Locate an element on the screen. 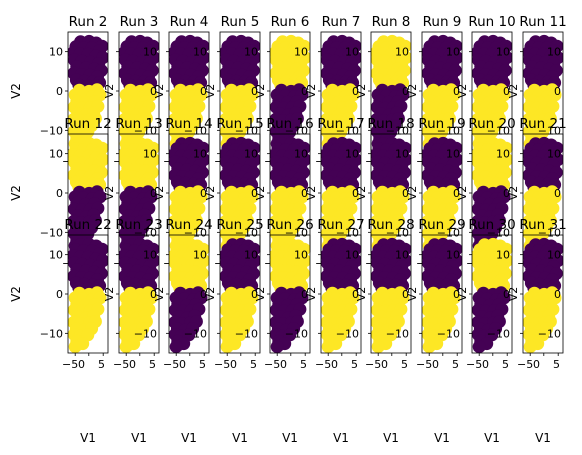  panel-title: Run 8 is located at coordinates (391, 22).